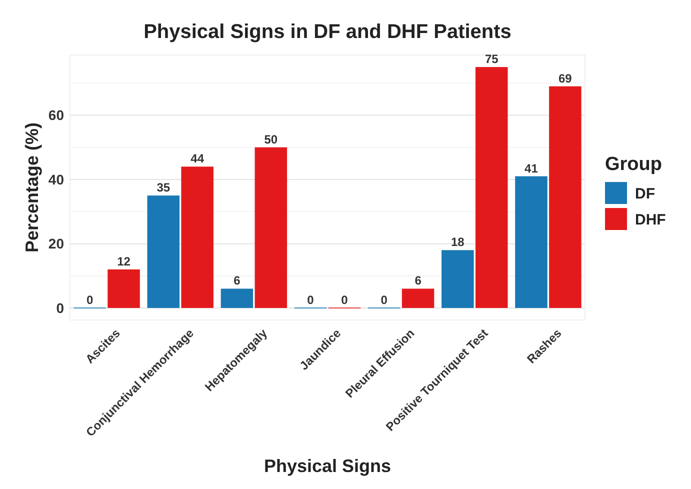 The image size is (691, 489). I want to click on x-axis-title: Physical Signs, so click(328, 466).